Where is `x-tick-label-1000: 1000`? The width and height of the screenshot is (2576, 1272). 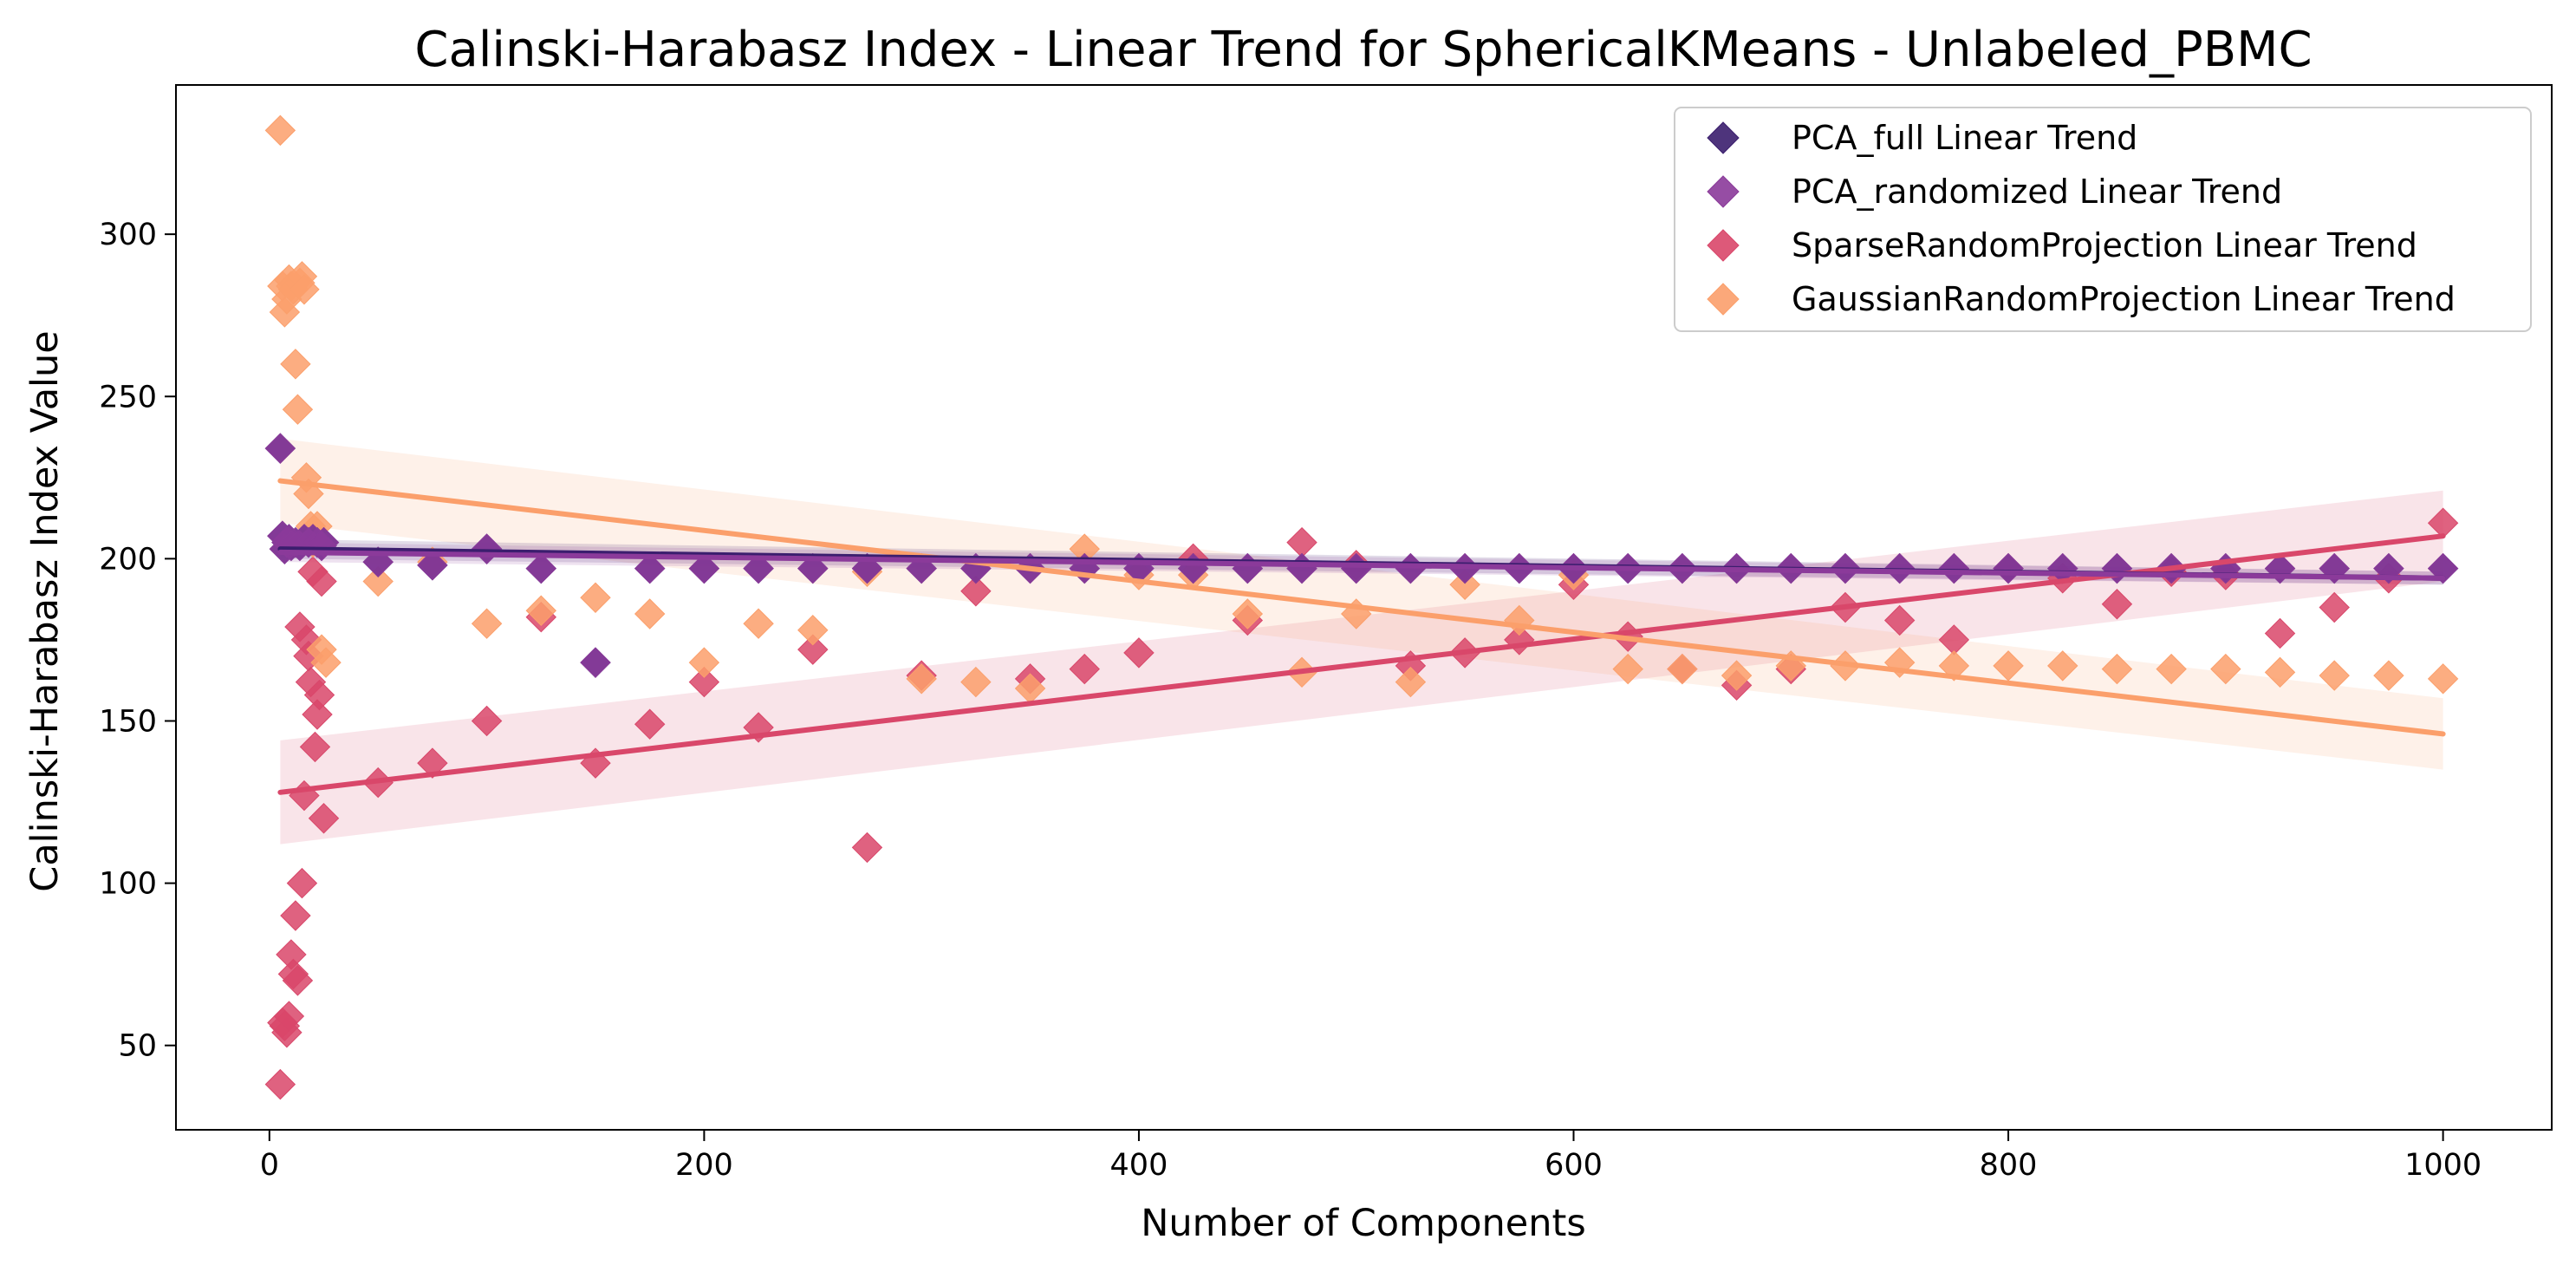
x-tick-label-1000: 1000 is located at coordinates (2443, 1165).